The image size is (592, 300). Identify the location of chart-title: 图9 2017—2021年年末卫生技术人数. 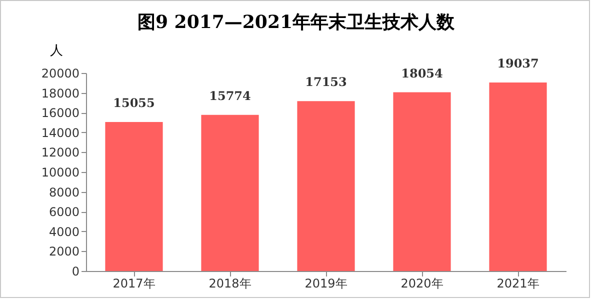
(297, 22).